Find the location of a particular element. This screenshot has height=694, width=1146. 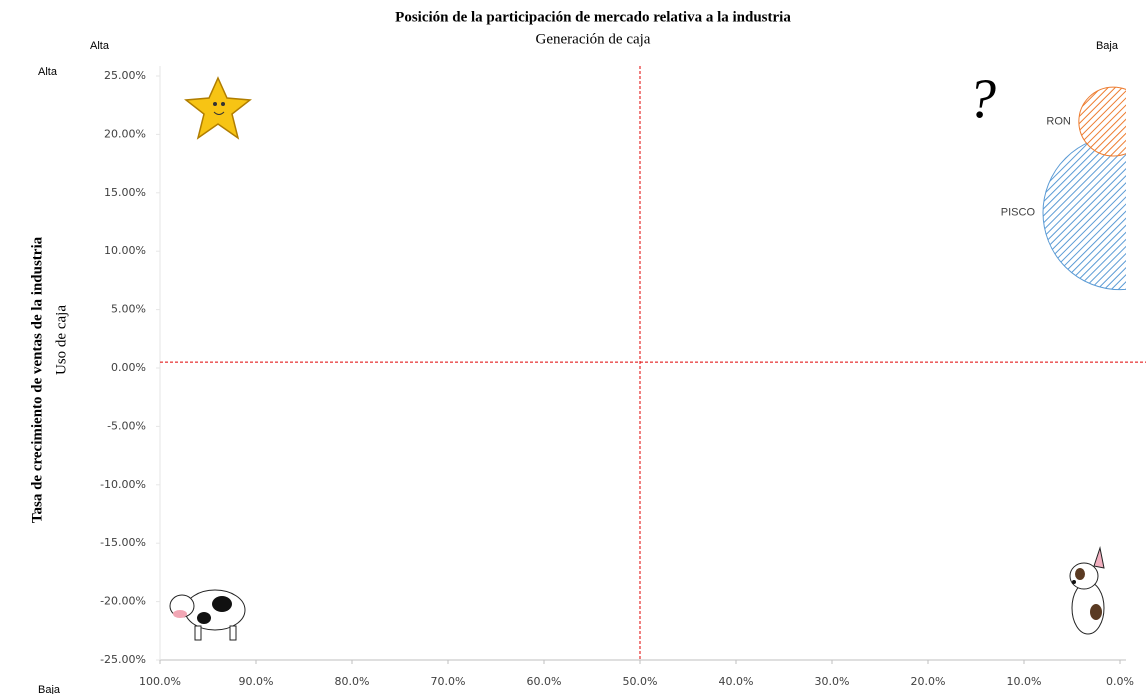

data-label: RON is located at coordinates (1058, 121).